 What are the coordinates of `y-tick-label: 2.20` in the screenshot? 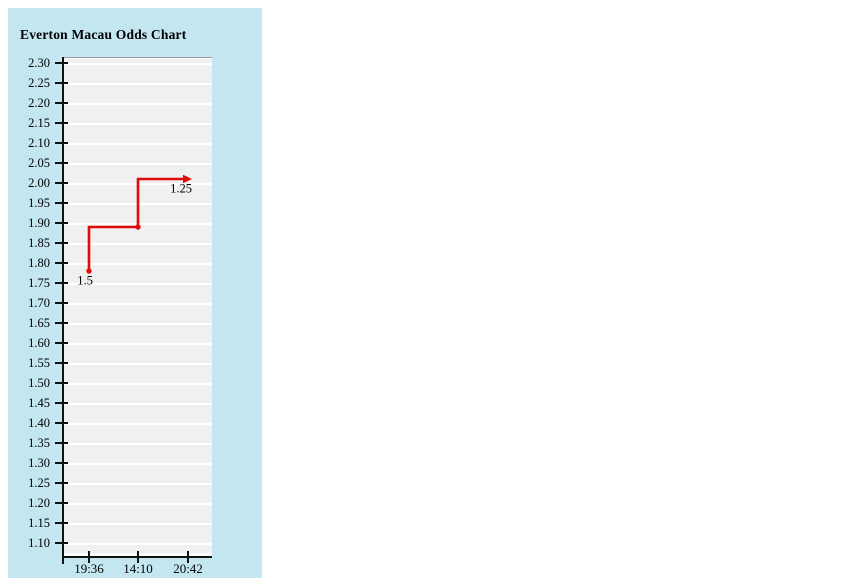 It's located at (39, 103).